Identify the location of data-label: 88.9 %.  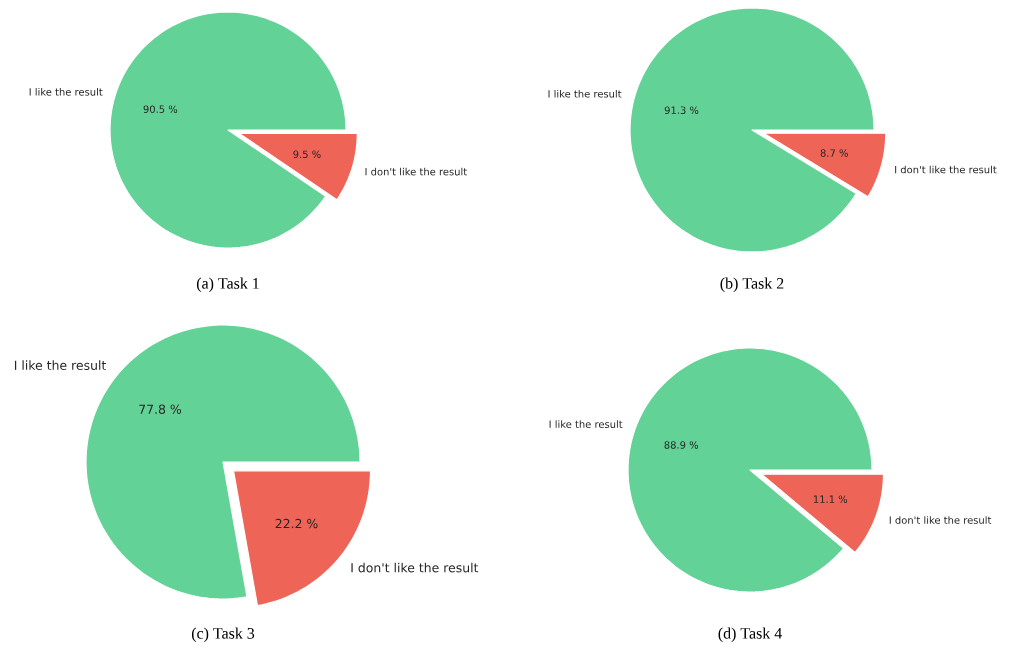
(681, 445).